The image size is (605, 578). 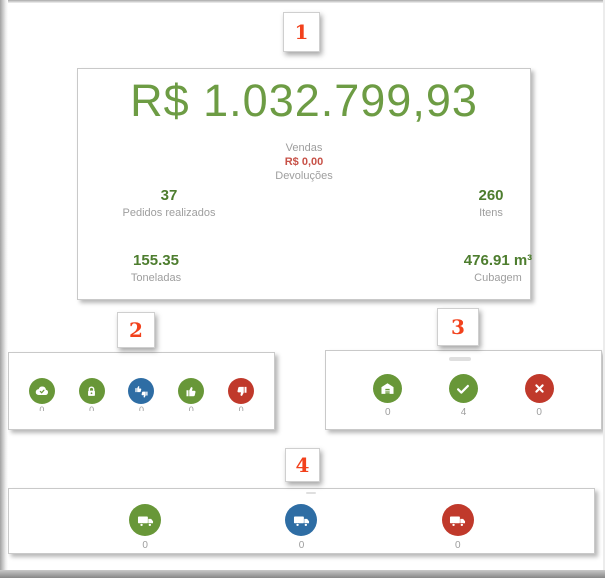 I want to click on status-item-lock: 0, so click(x=91, y=394).